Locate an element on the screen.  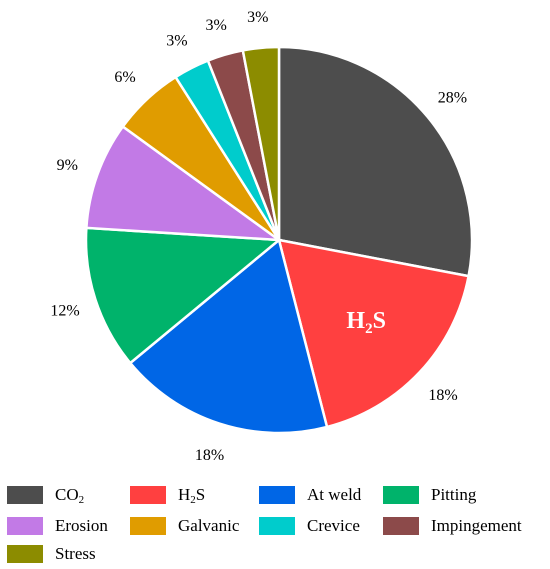
pct-label-crevice: 3% is located at coordinates (176, 41).